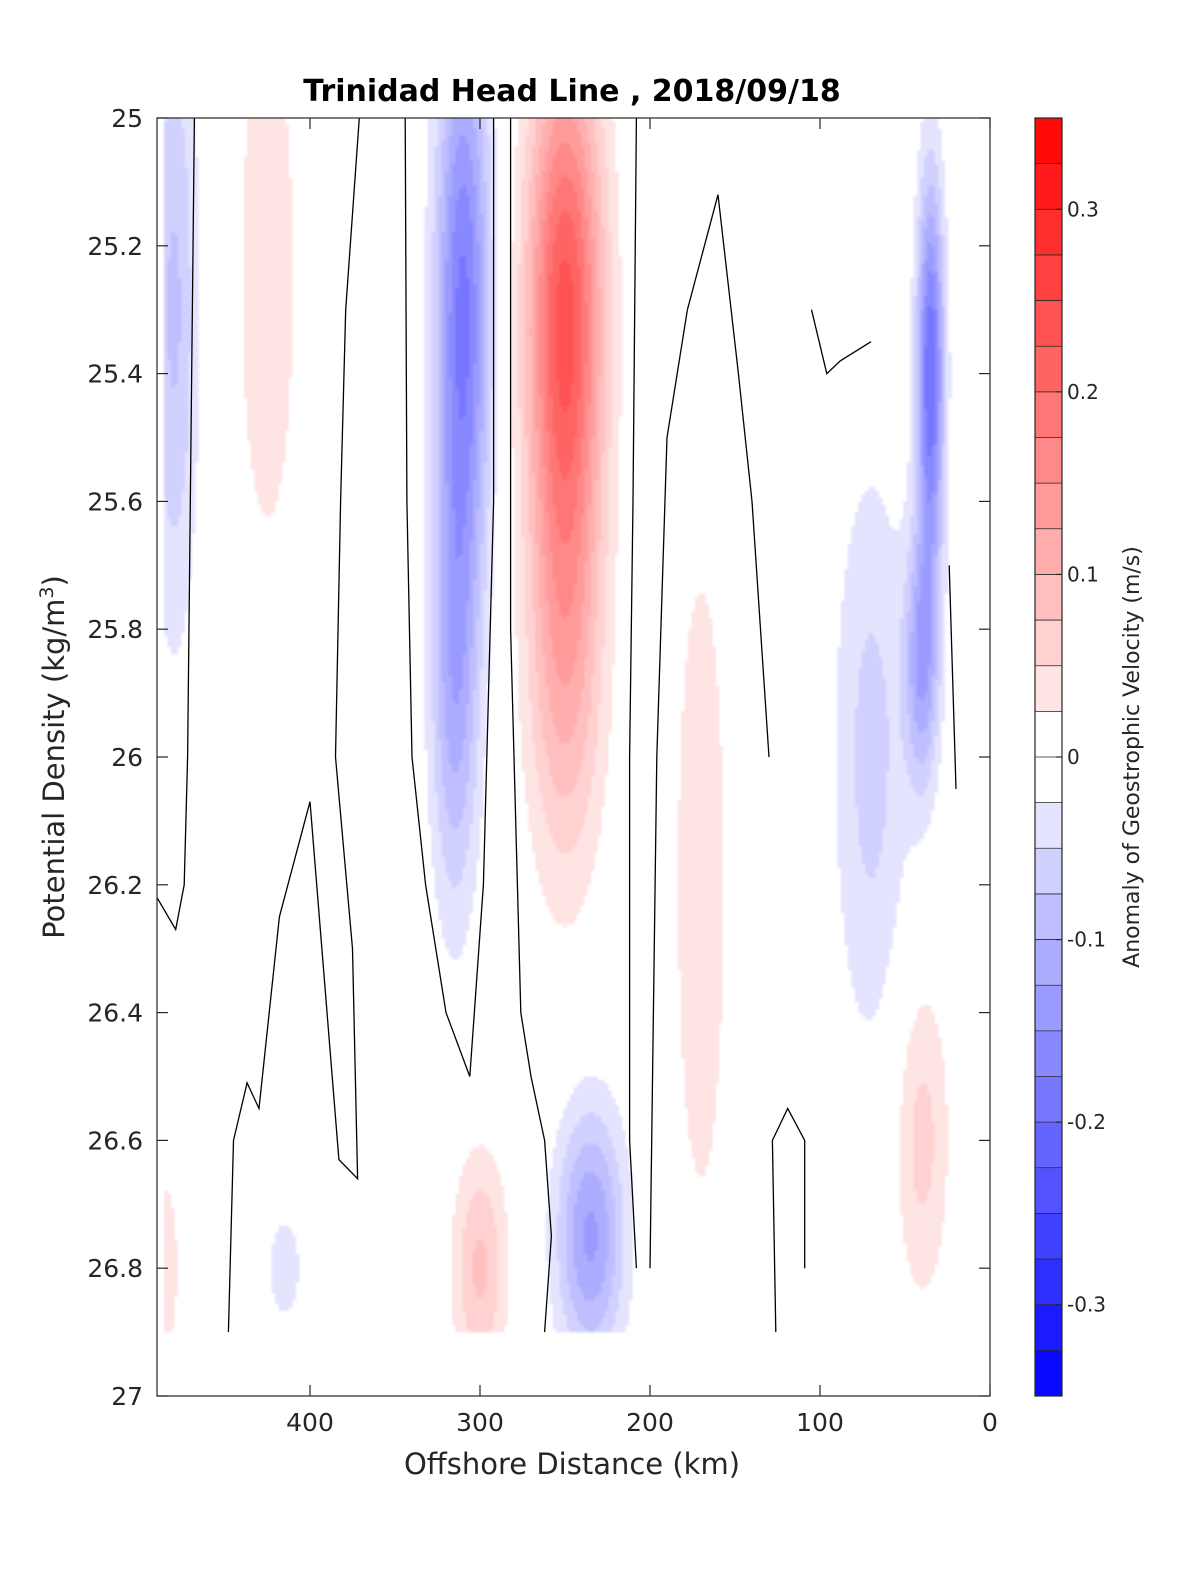 This screenshot has width=1200, height=1575. I want to click on y-tick-label-25.8: 25.8, so click(115, 629).